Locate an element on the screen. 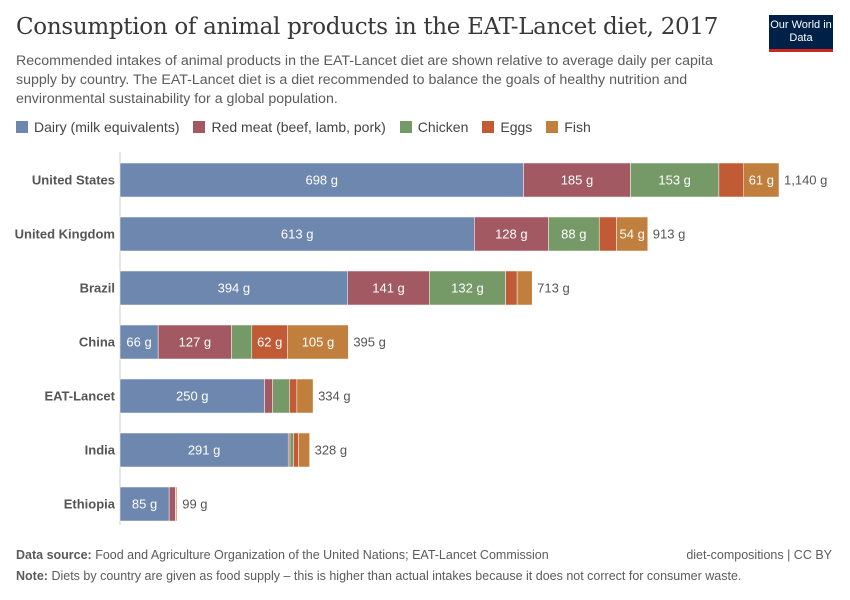 The image size is (850, 600). segment-label: 127 g is located at coordinates (195, 342).